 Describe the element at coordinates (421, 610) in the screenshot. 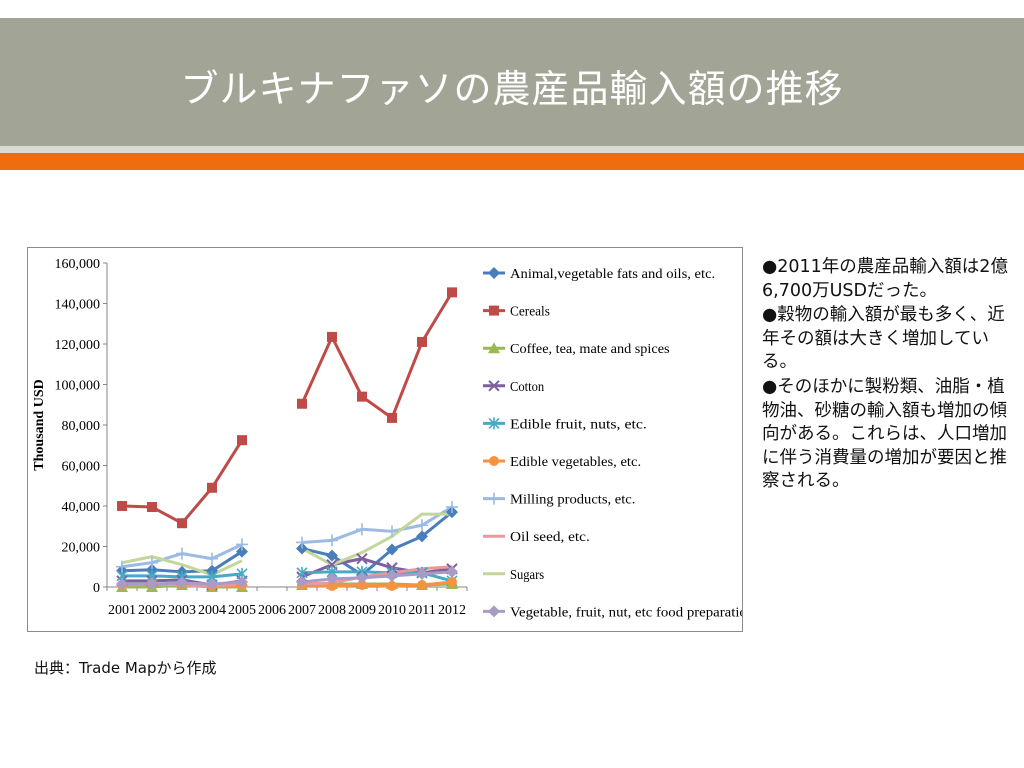

I see `x-tick-label: 2011` at that location.